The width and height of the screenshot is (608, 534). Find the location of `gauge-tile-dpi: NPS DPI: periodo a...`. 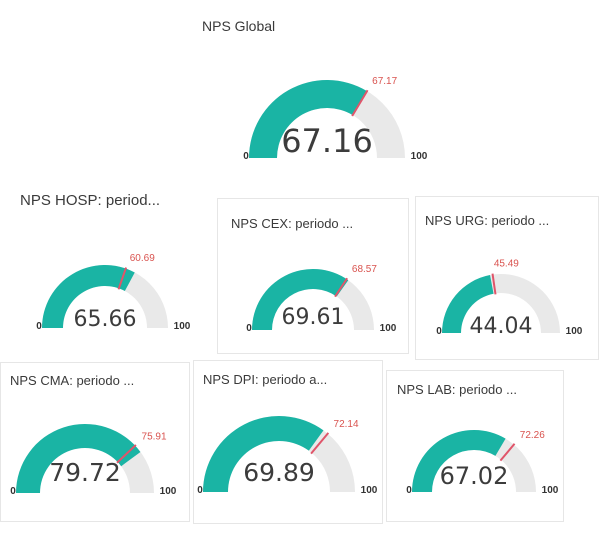

gauge-tile-dpi: NPS DPI: periodo a... is located at coordinates (288, 442).